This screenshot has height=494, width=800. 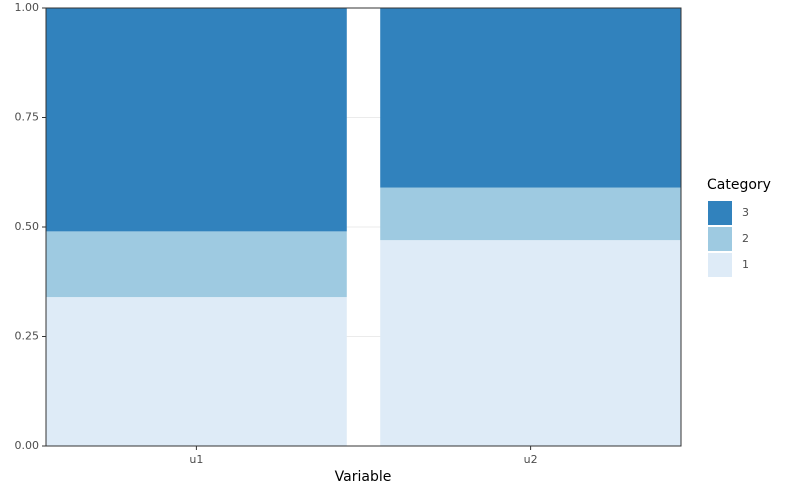 What do you see at coordinates (27, 336) in the screenshot?
I see `y-tick-label: 0.25` at bounding box center [27, 336].